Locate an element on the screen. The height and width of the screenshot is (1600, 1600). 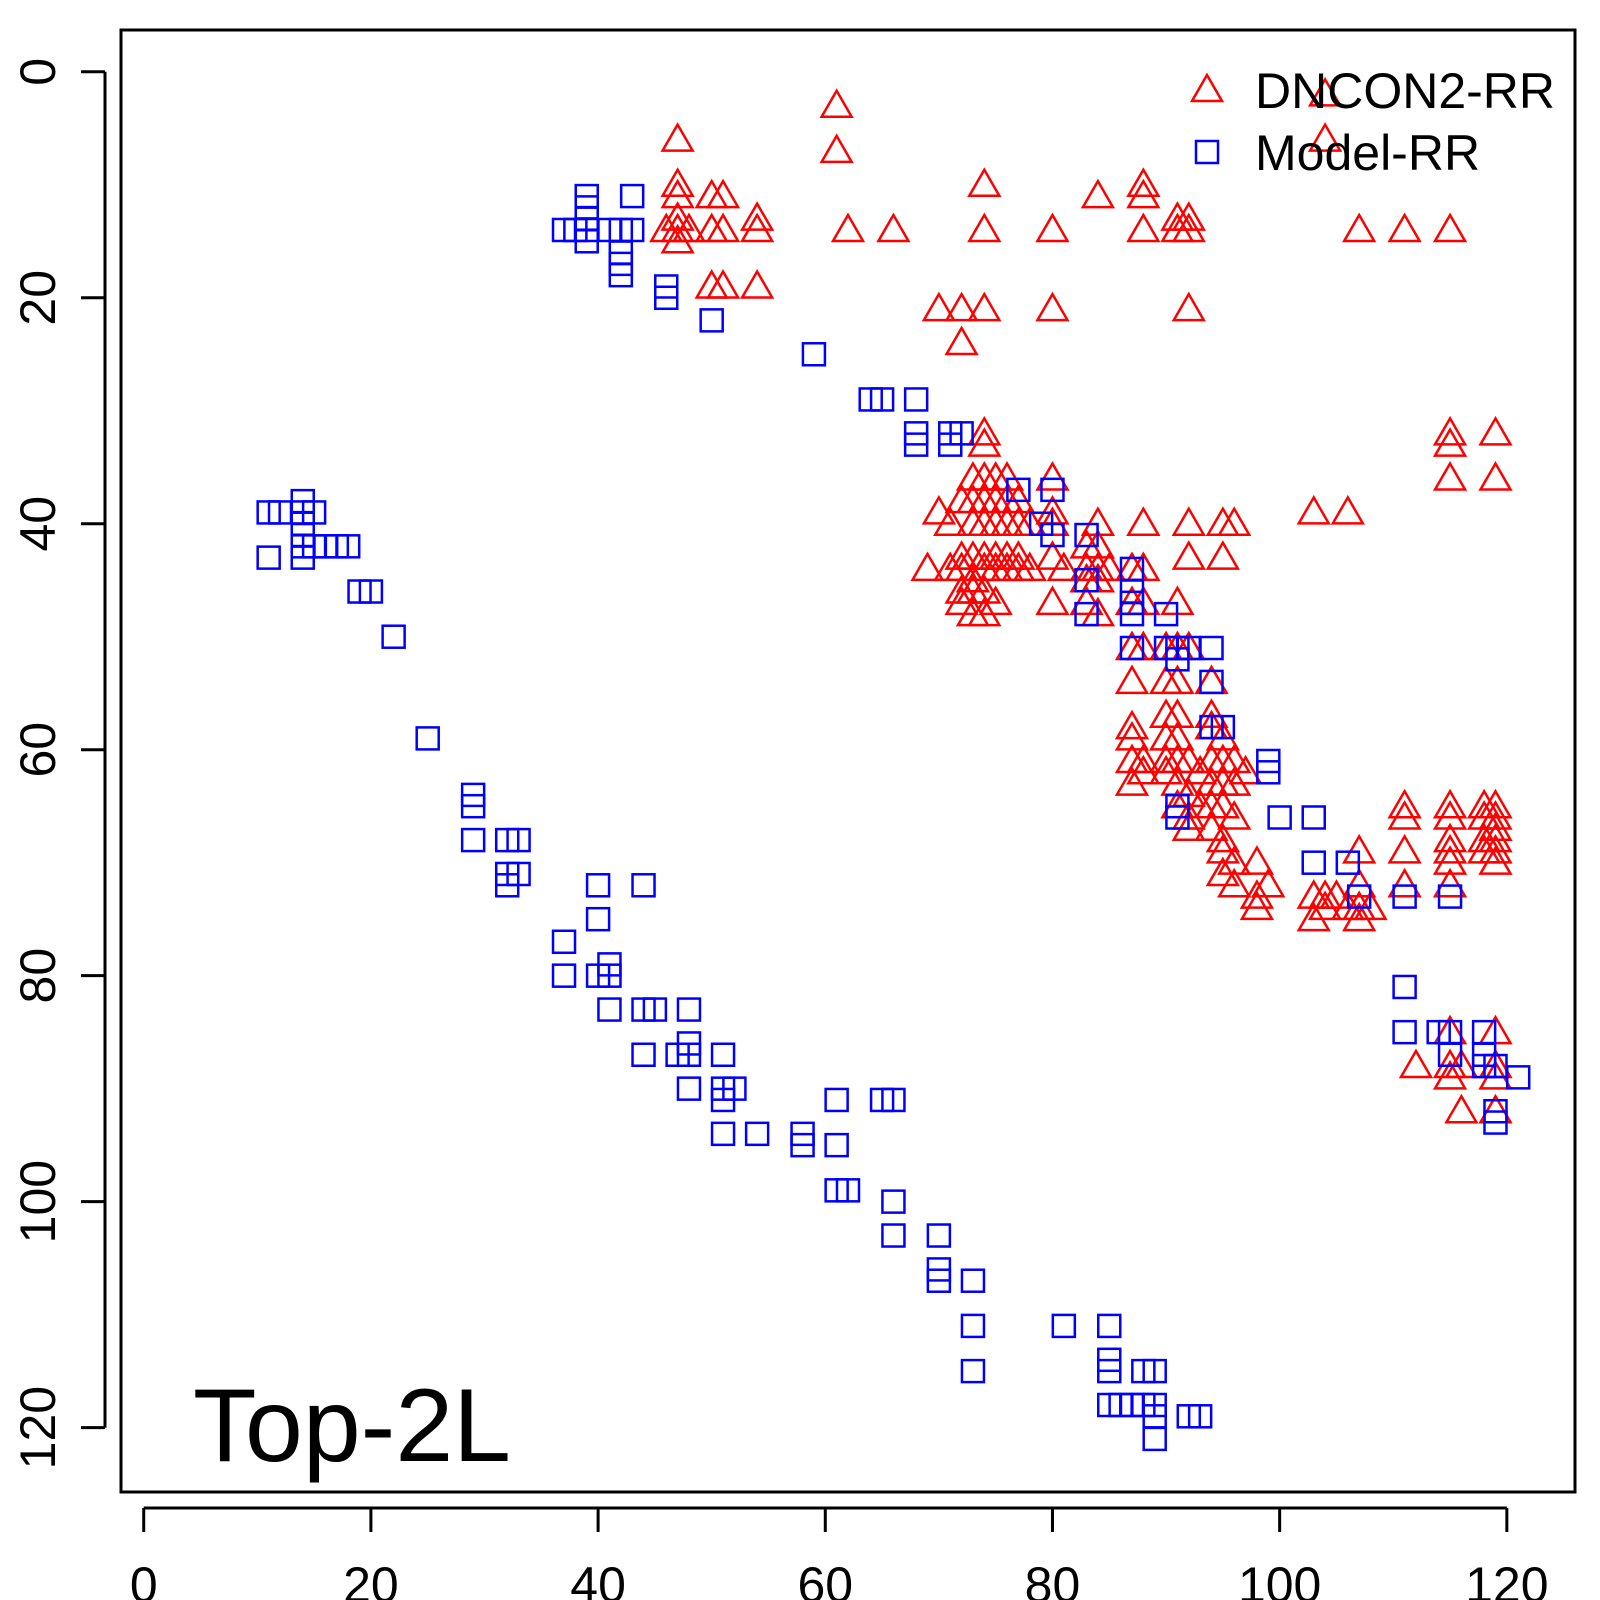
y-tick-label: 60 is located at coordinates (38, 750).